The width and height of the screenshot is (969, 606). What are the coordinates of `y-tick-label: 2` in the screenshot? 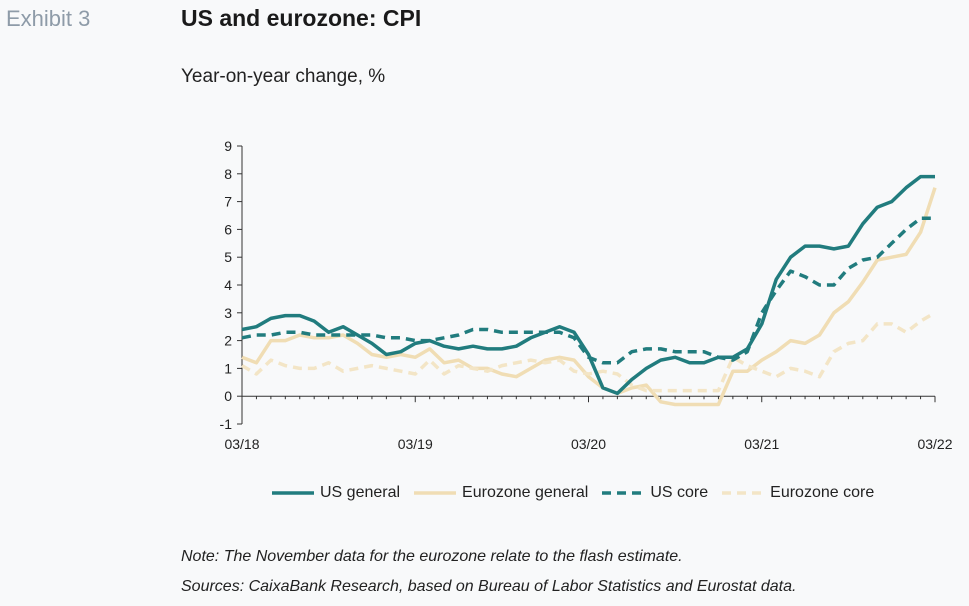 It's located at (228, 341).